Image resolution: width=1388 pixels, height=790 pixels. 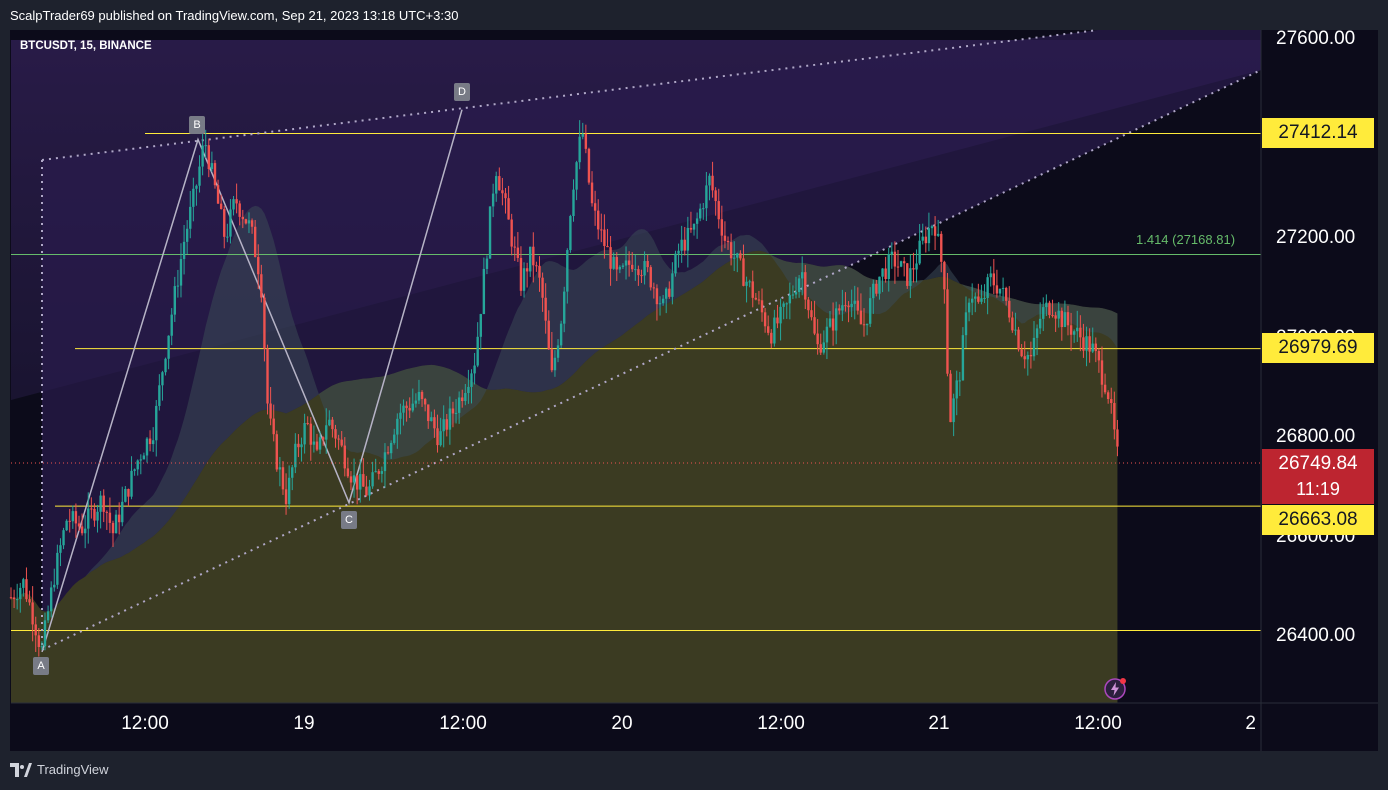 I want to click on tradingview-brand: TradingView, so click(x=59, y=769).